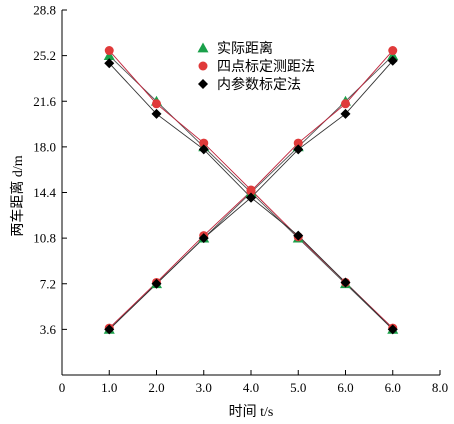 This screenshot has width=454, height=424. What do you see at coordinates (251, 387) in the screenshot?
I see `x-tick-label: 4.0` at bounding box center [251, 387].